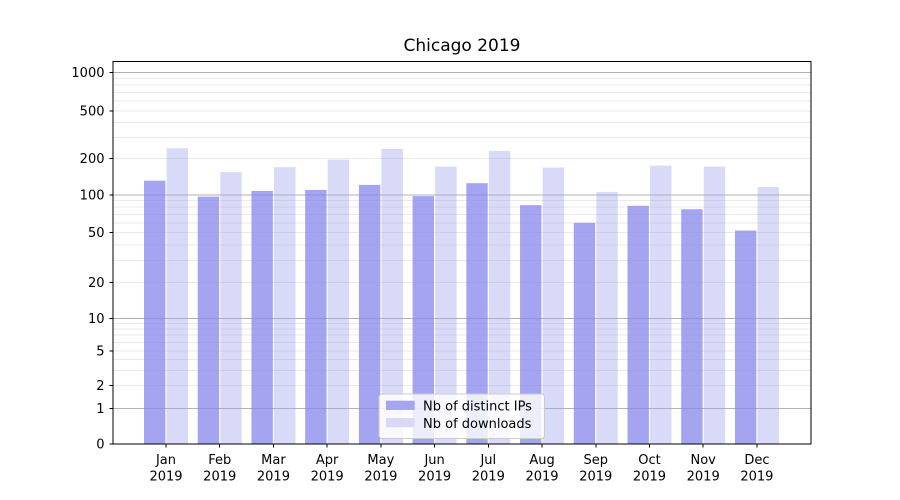  I want to click on y-axis: 0 1 2 5 10 20 50 100 200 500 1000, so click(92, 259).